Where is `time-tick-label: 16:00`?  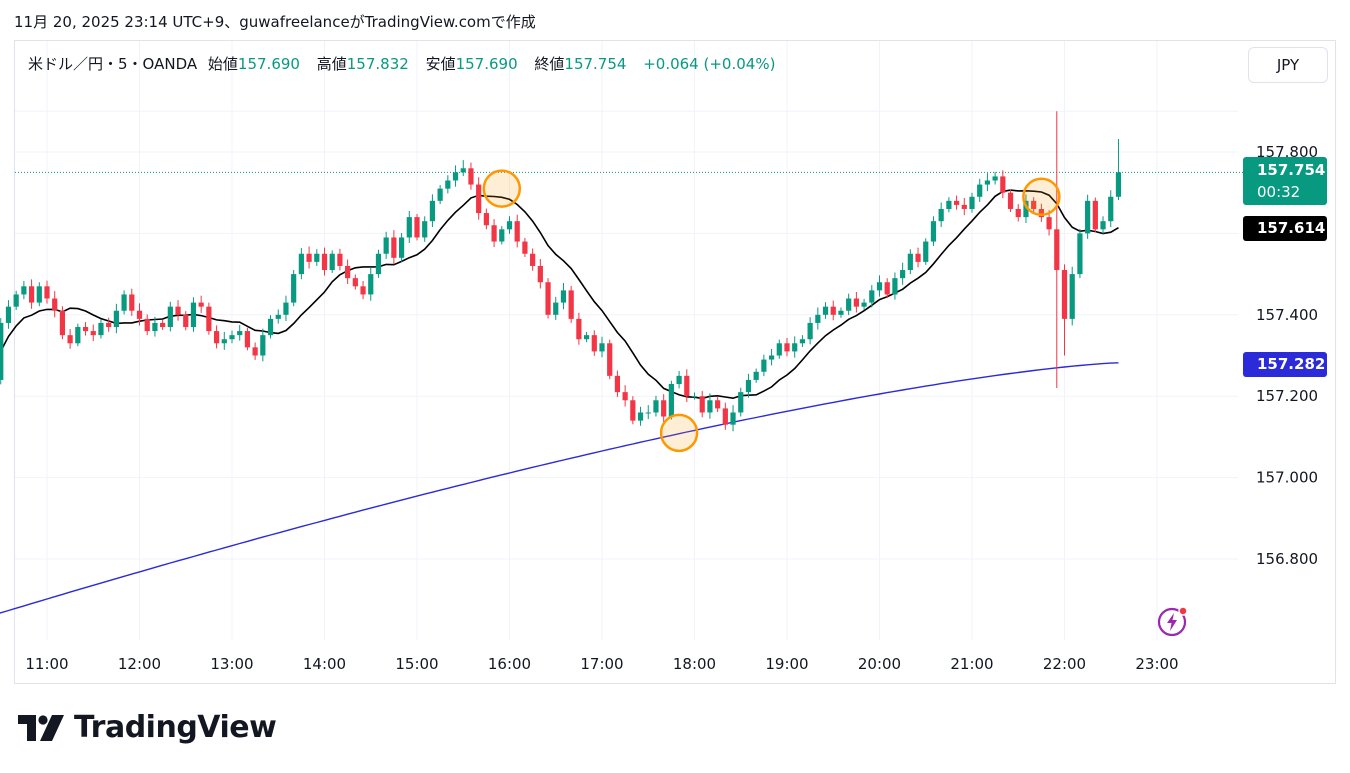
time-tick-label: 16:00 is located at coordinates (509, 664).